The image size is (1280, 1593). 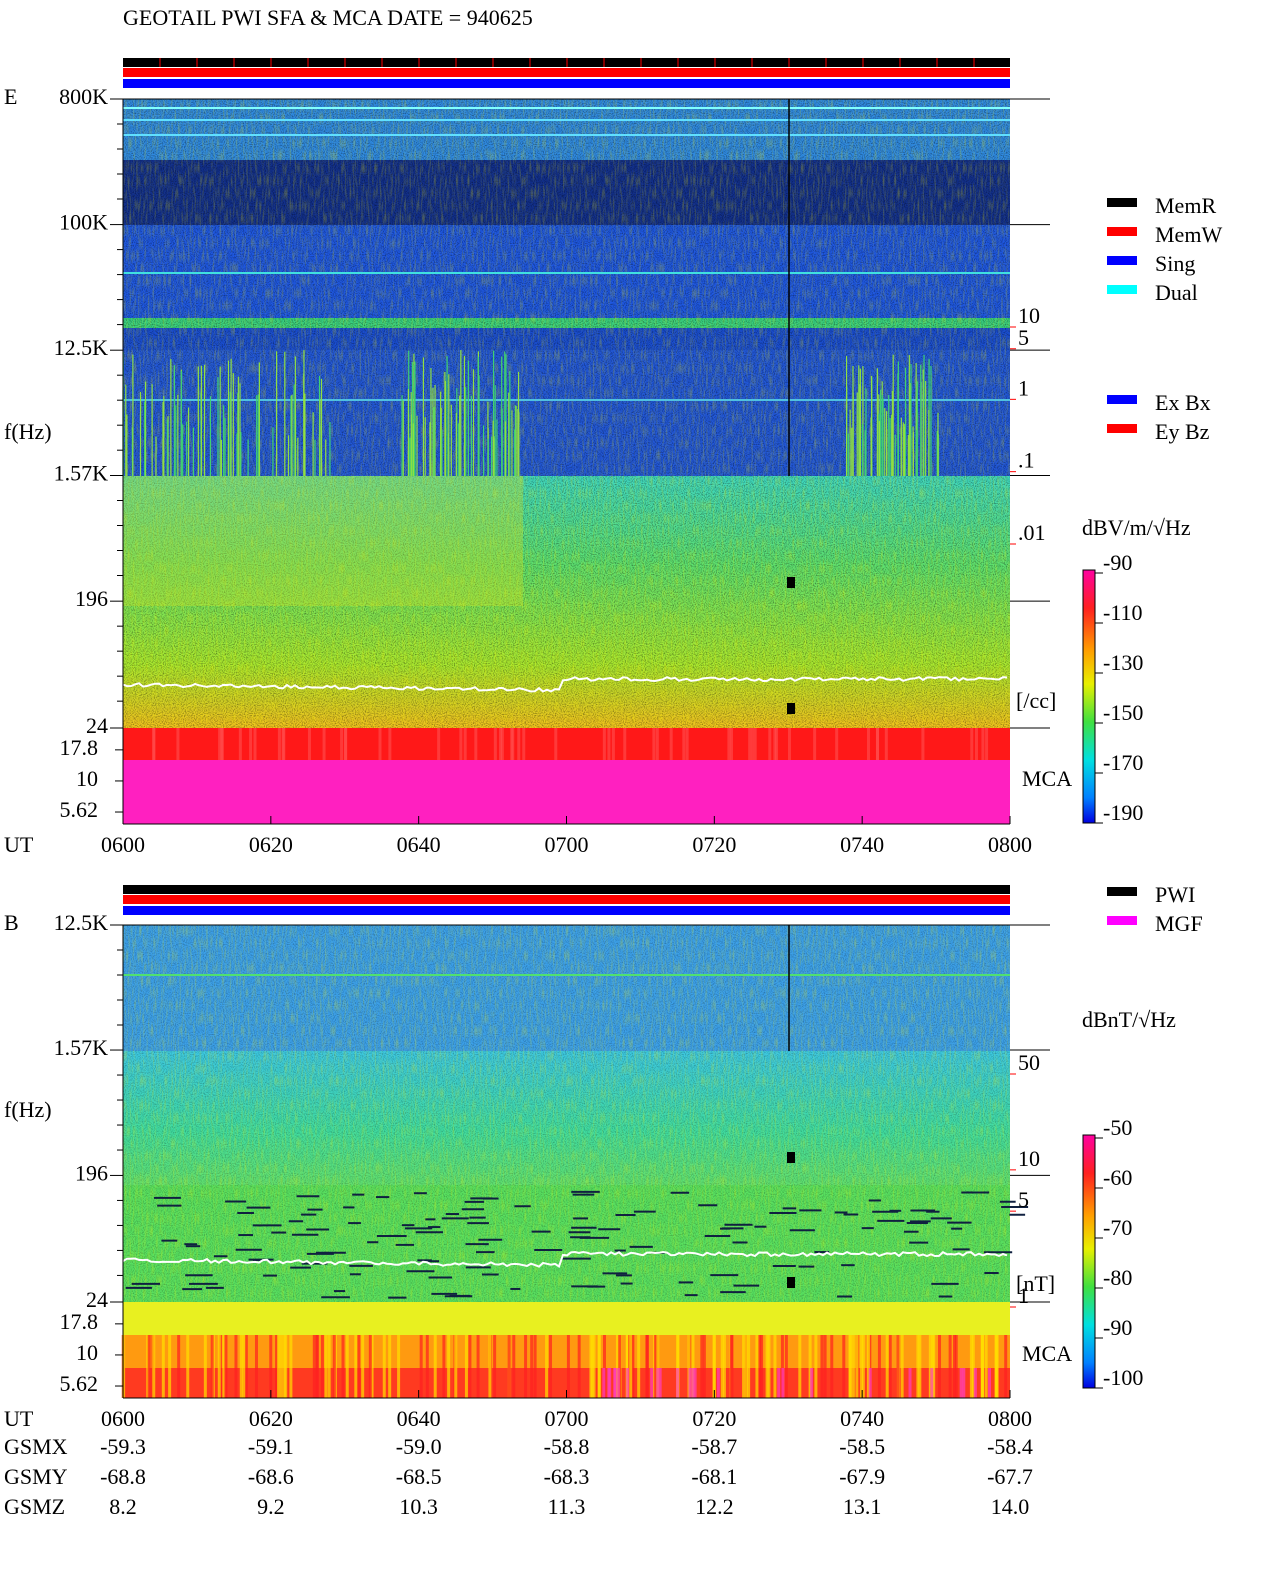 What do you see at coordinates (419, 1418) in the screenshot?
I see `x-tick-label: 0640` at bounding box center [419, 1418].